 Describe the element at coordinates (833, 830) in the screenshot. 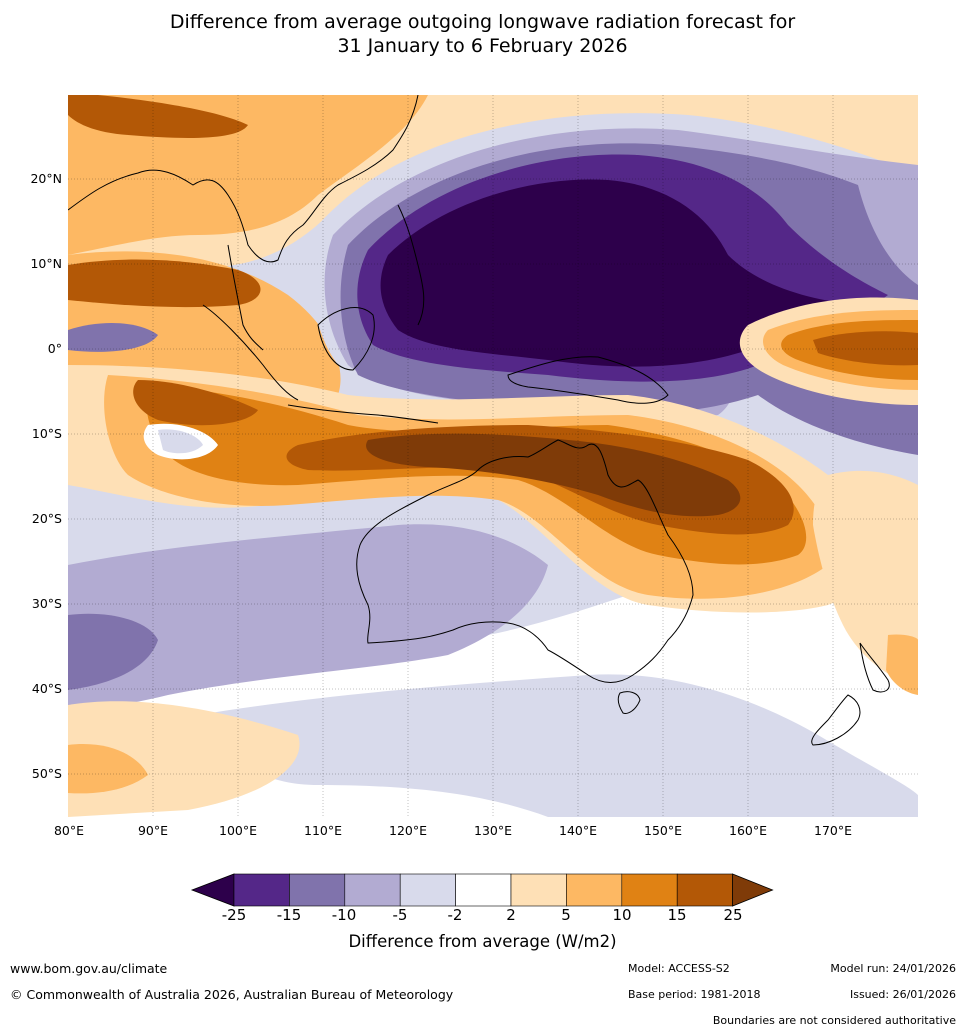

I see `lon-label-170e: 170°E` at that location.